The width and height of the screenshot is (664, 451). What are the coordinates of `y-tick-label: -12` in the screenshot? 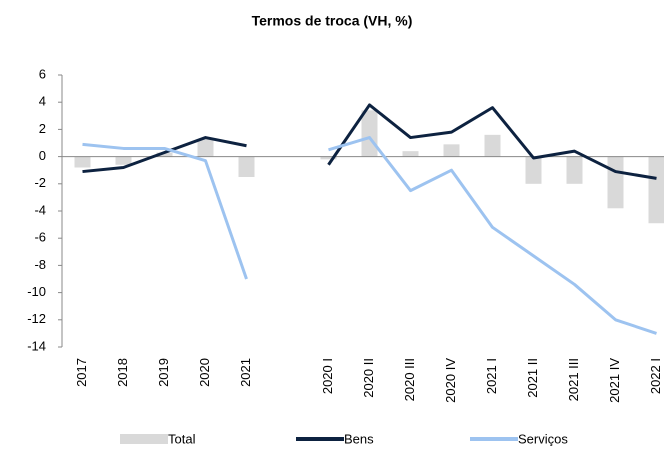 It's located at (36, 318).